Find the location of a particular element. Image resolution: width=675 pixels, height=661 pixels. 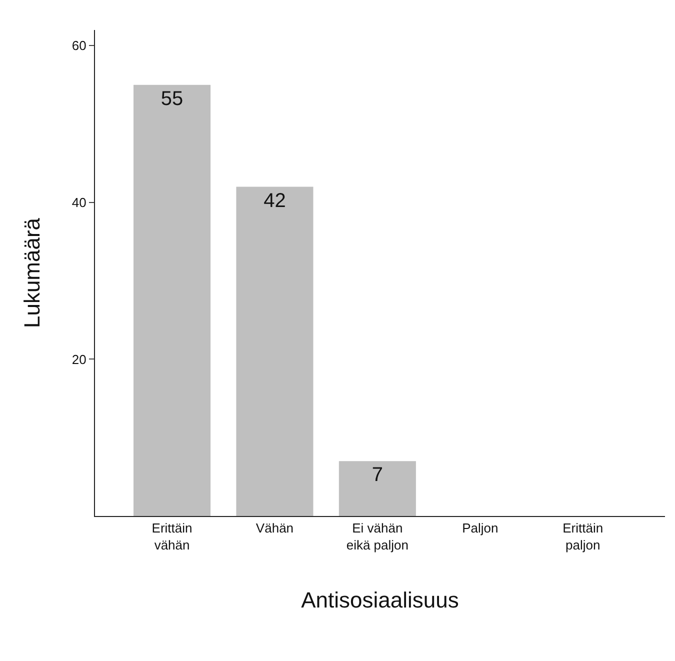

x-tick-label: Erittäin vähän is located at coordinates (172, 536).